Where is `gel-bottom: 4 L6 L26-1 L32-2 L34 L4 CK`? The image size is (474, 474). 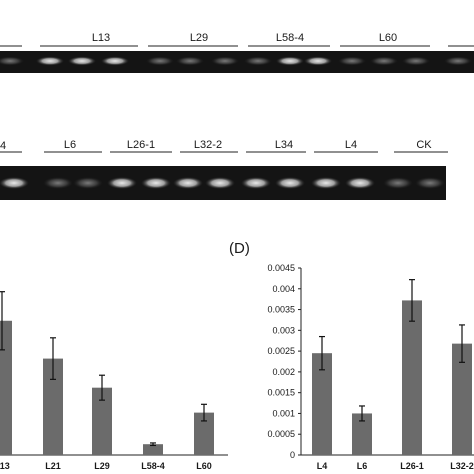 gel-bottom: 4 L6 L26-1 L32-2 L34 L4 CK is located at coordinates (224, 169).